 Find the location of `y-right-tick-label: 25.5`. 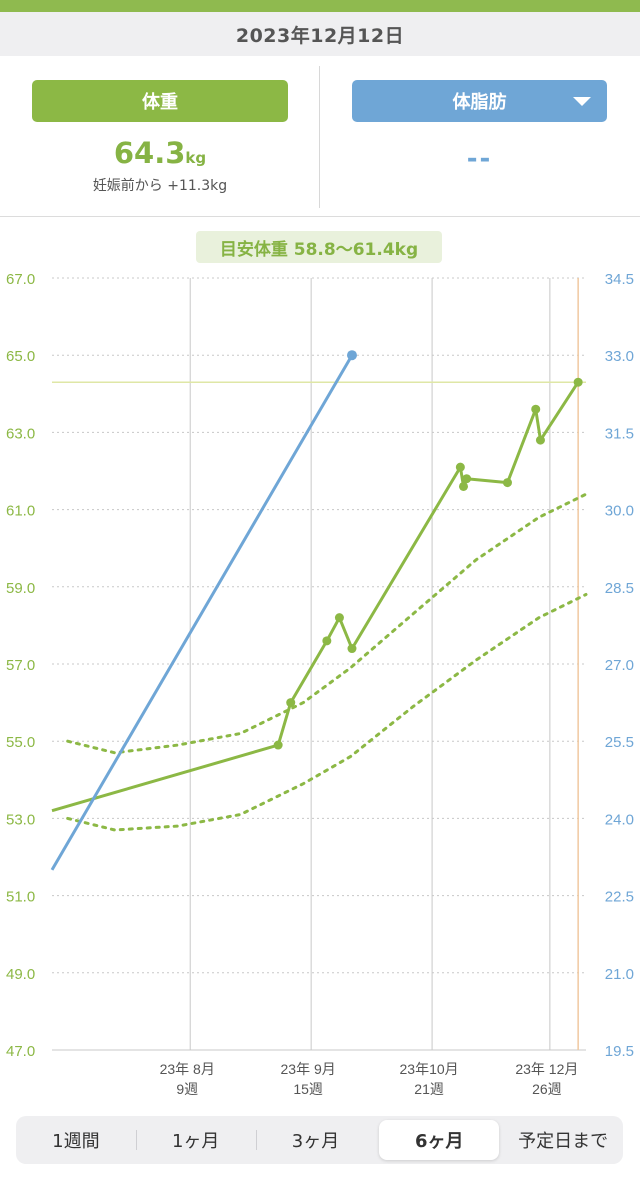

y-right-tick-label: 25.5 is located at coordinates (619, 742).